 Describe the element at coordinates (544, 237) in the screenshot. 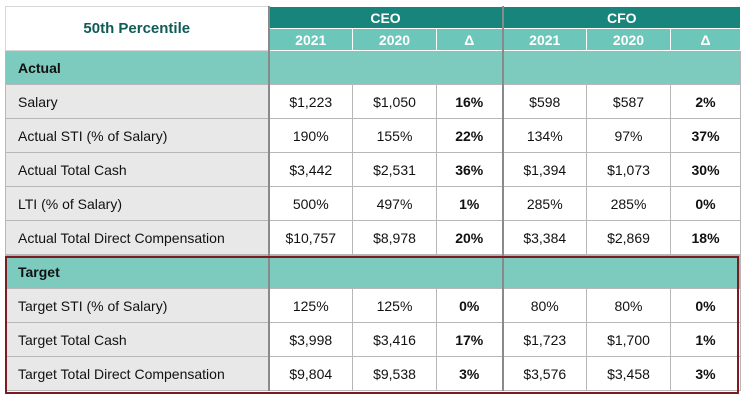

I see `cfo-2021-cell: $3,384` at that location.